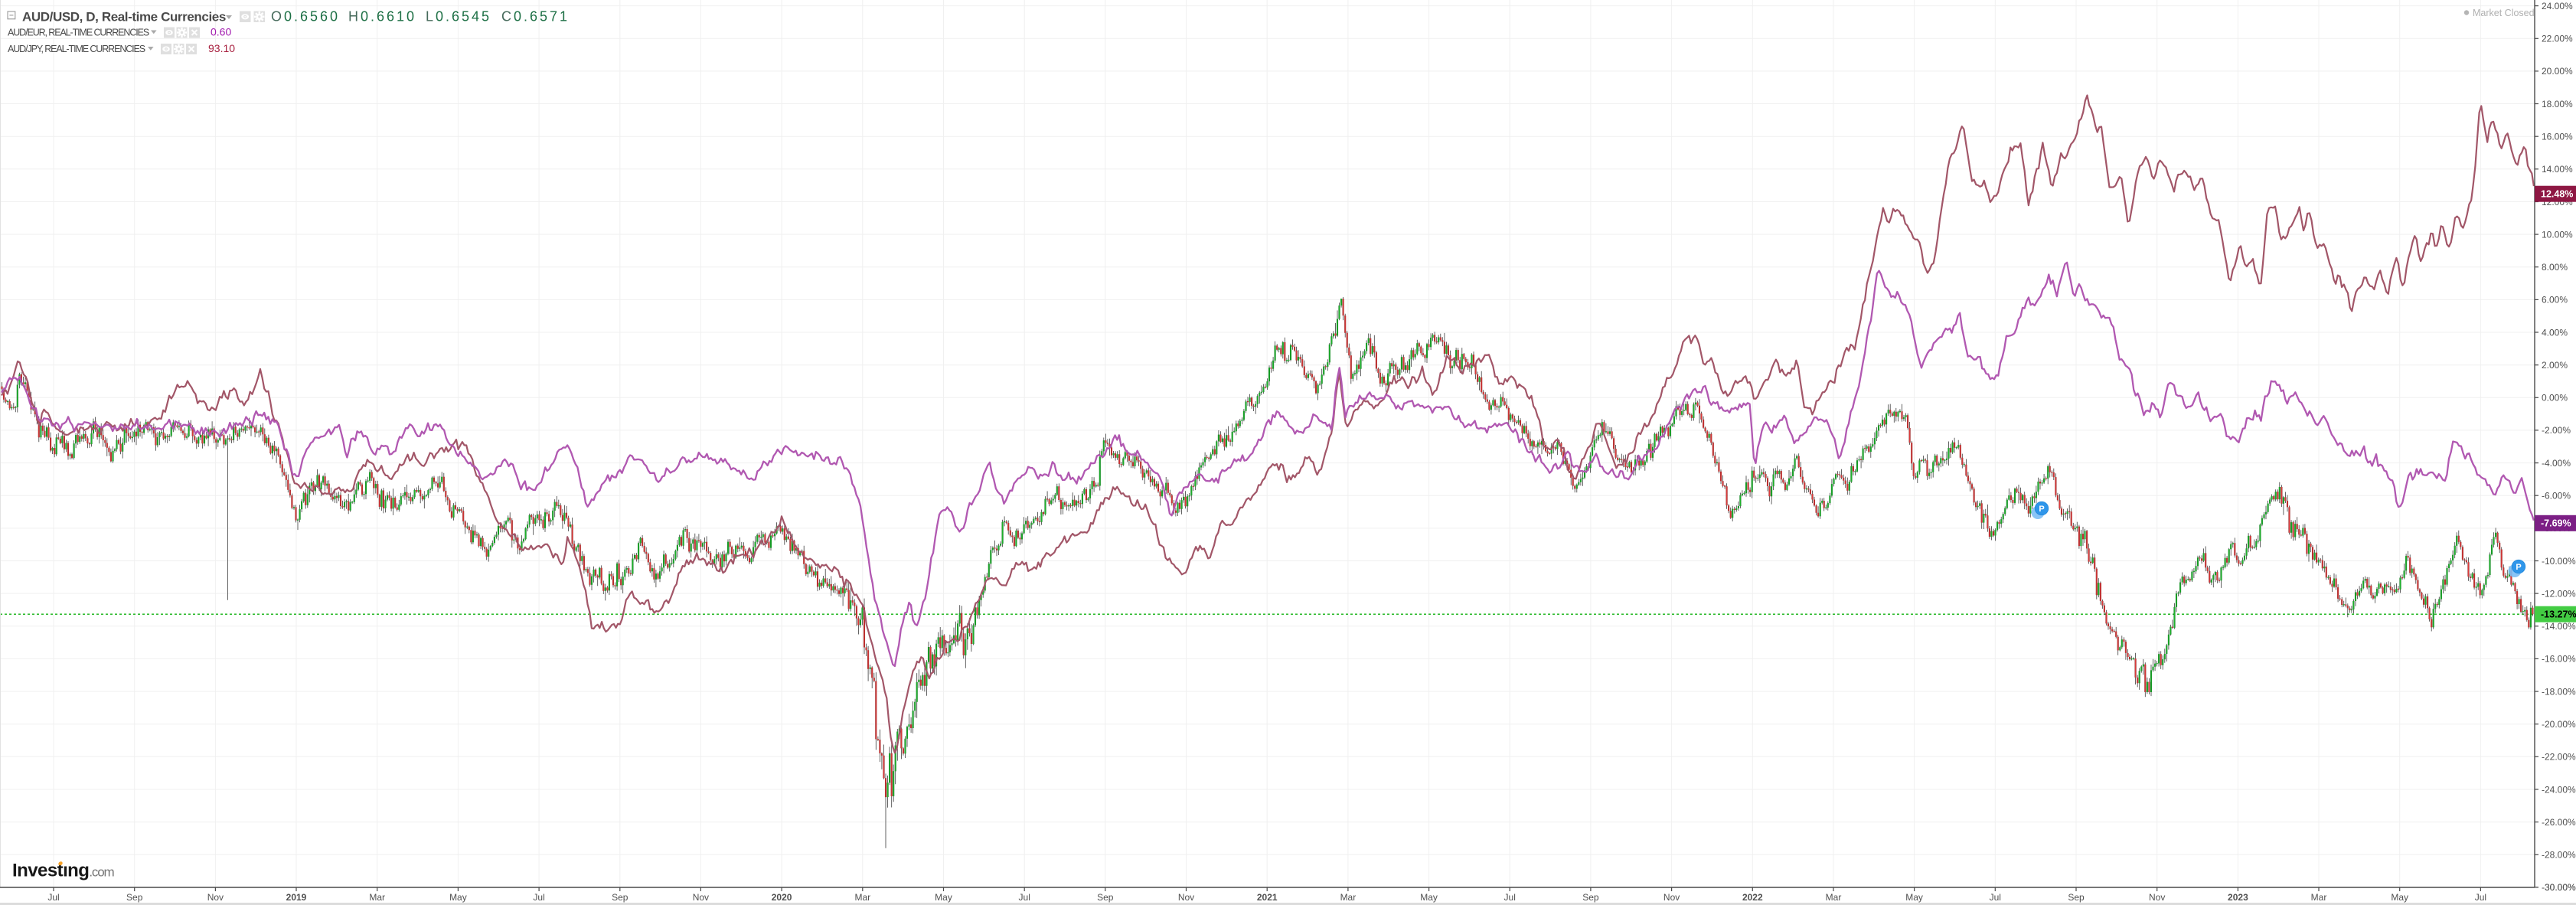 The image size is (2576, 905). Describe the element at coordinates (2557, 6) in the screenshot. I see `svg-text: 24.00%` at that location.